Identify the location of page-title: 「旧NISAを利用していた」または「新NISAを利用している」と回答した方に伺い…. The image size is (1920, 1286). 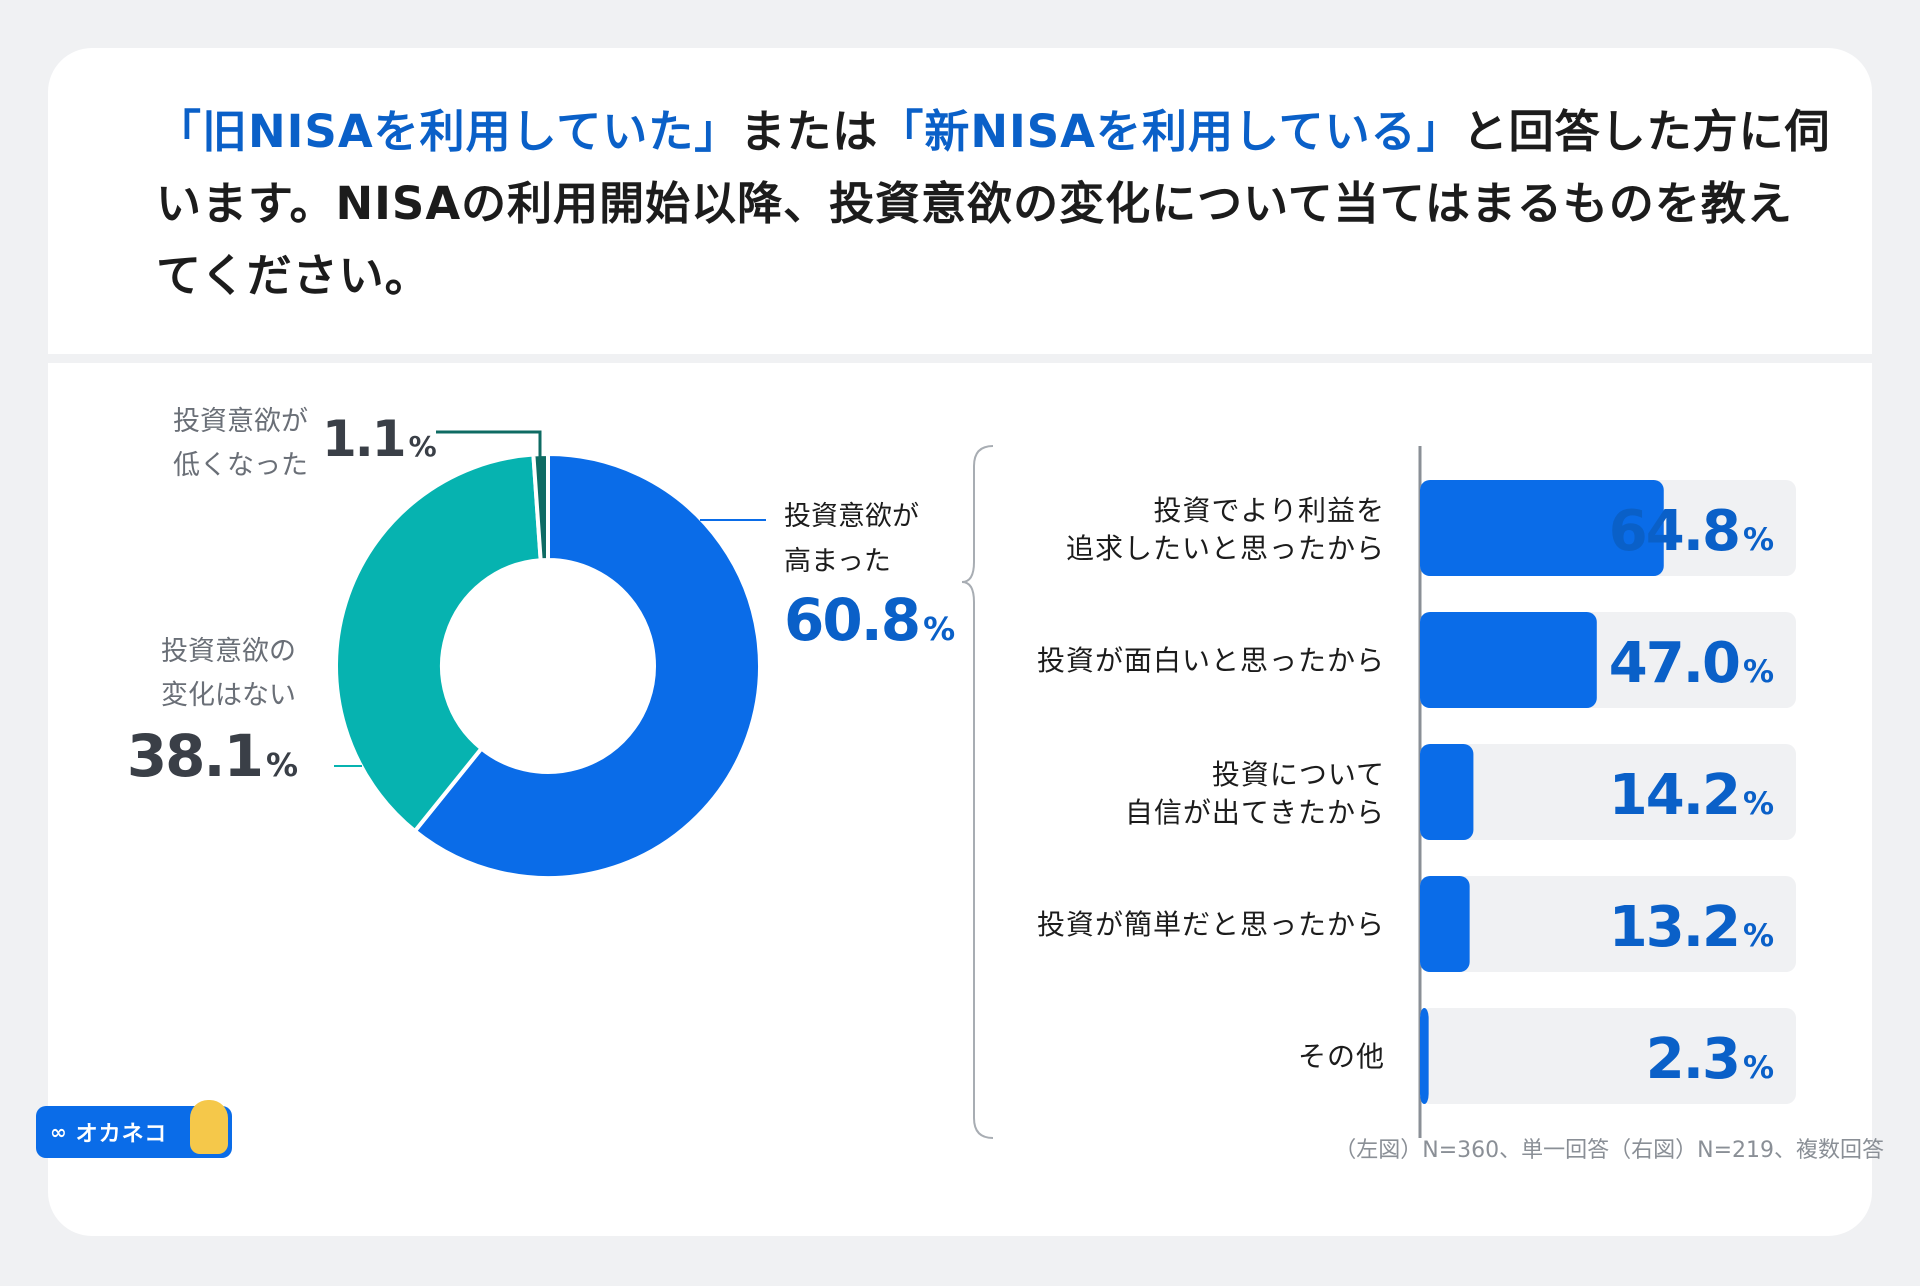
(996, 204).